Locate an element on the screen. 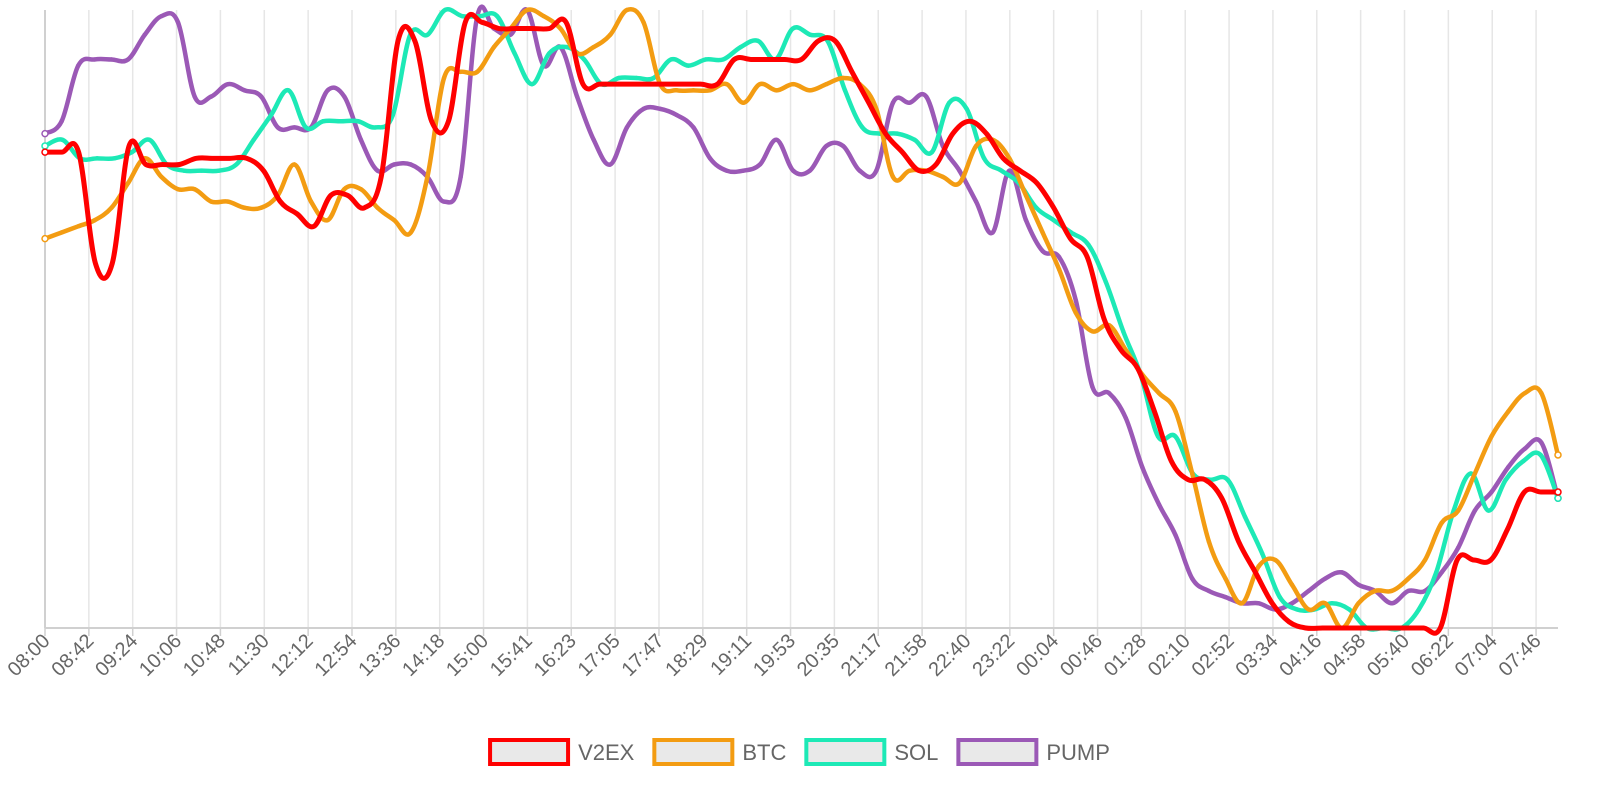 This screenshot has height=805, width=1600. x-tick-label: 08:00 is located at coordinates (29, 655).